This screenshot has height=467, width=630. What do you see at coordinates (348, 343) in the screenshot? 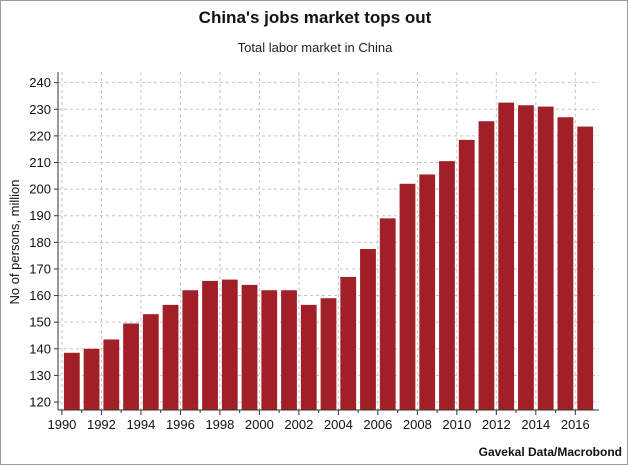
I see `bar-2004` at bounding box center [348, 343].